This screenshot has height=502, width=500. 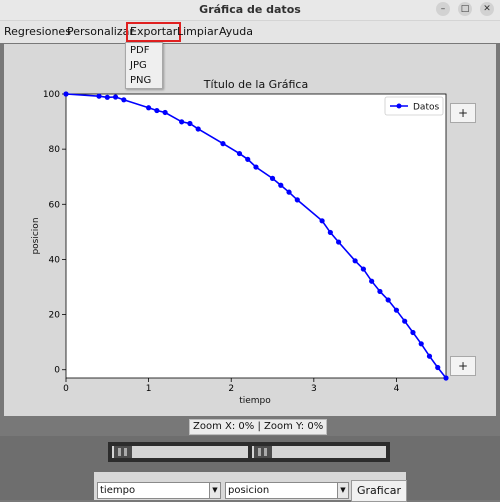 I want to click on x-tick-label: 0, so click(x=66, y=389).